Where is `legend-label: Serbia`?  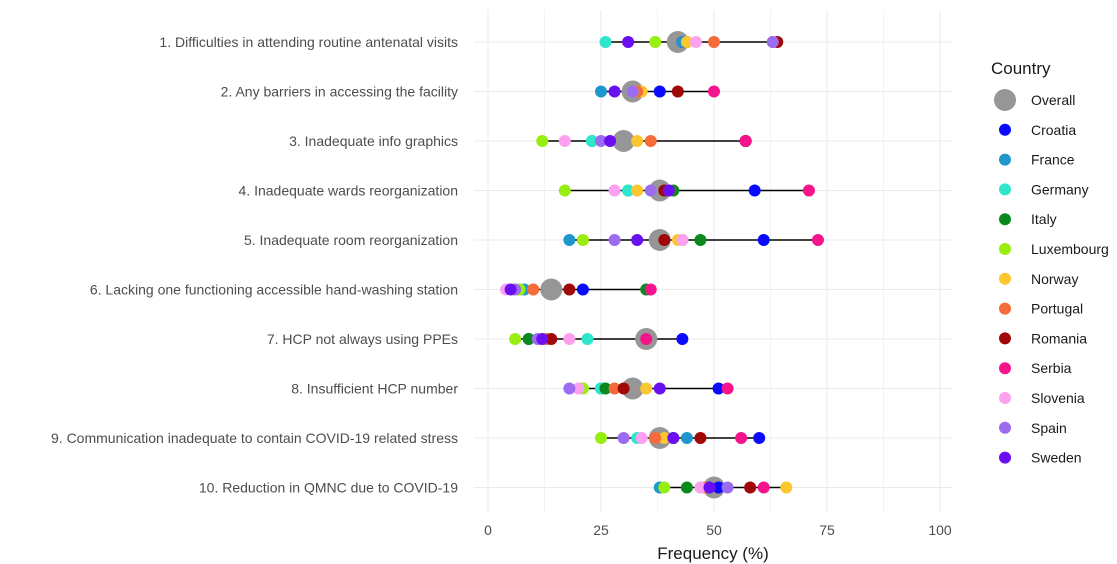 legend-label: Serbia is located at coordinates (1051, 368).